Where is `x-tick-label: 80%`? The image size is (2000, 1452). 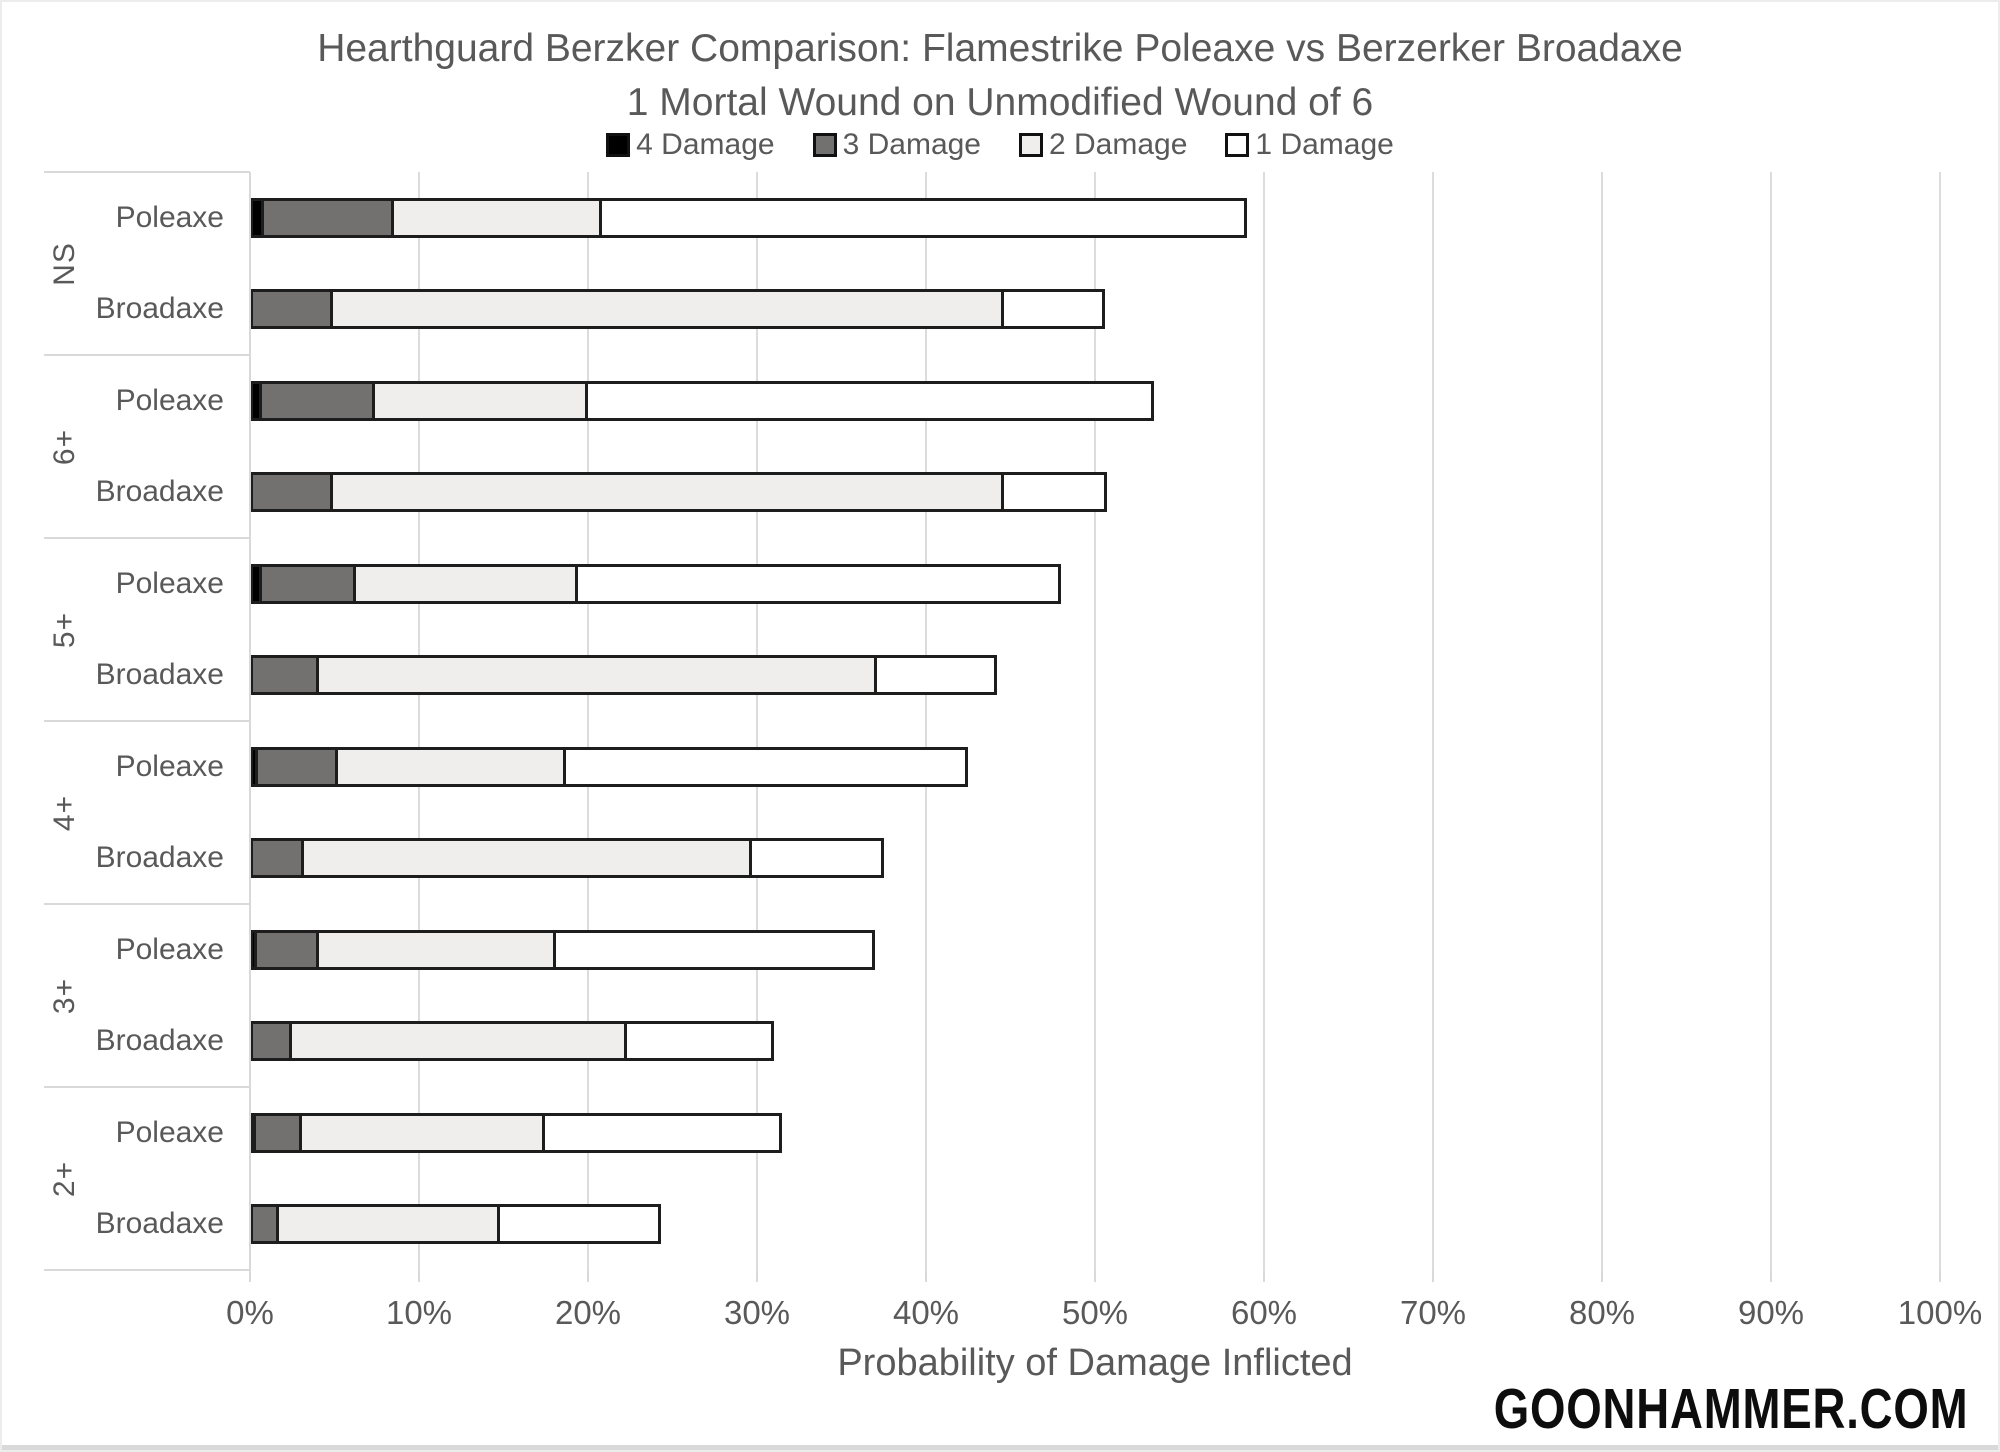 x-tick-label: 80% is located at coordinates (1602, 1312).